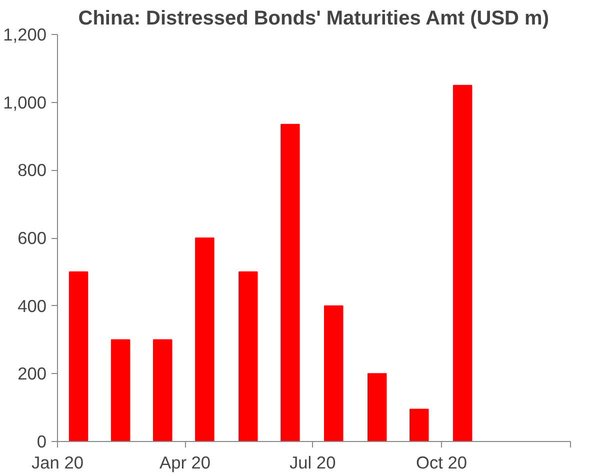 This screenshot has height=475, width=590. Describe the element at coordinates (25, 34) in the screenshot. I see `y-tick-label: 1,200` at that location.